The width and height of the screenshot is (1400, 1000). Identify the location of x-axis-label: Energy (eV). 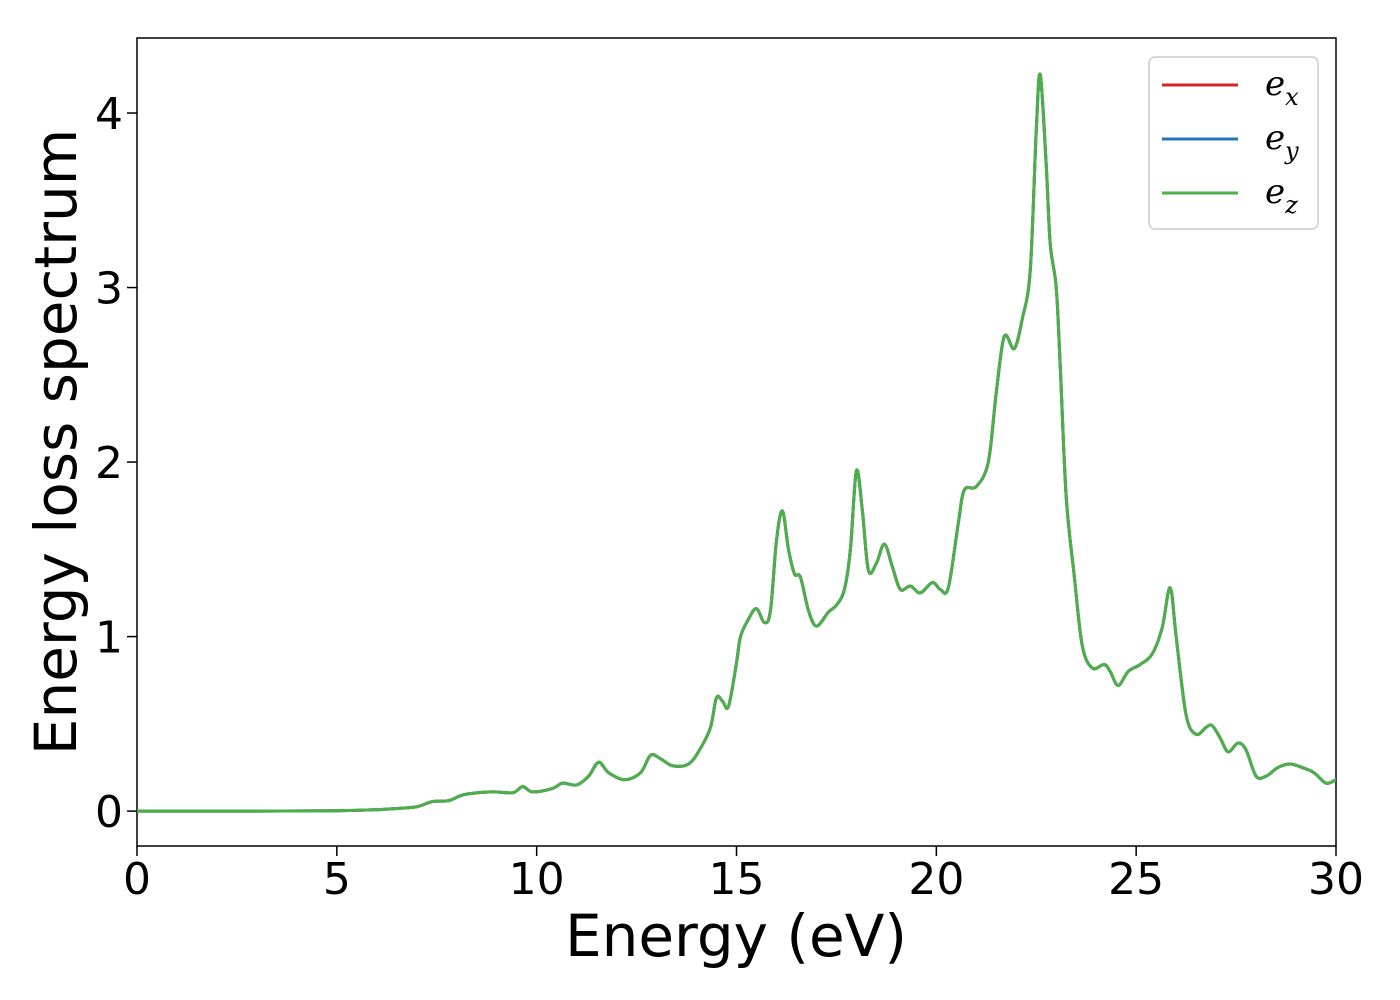
(736, 936).